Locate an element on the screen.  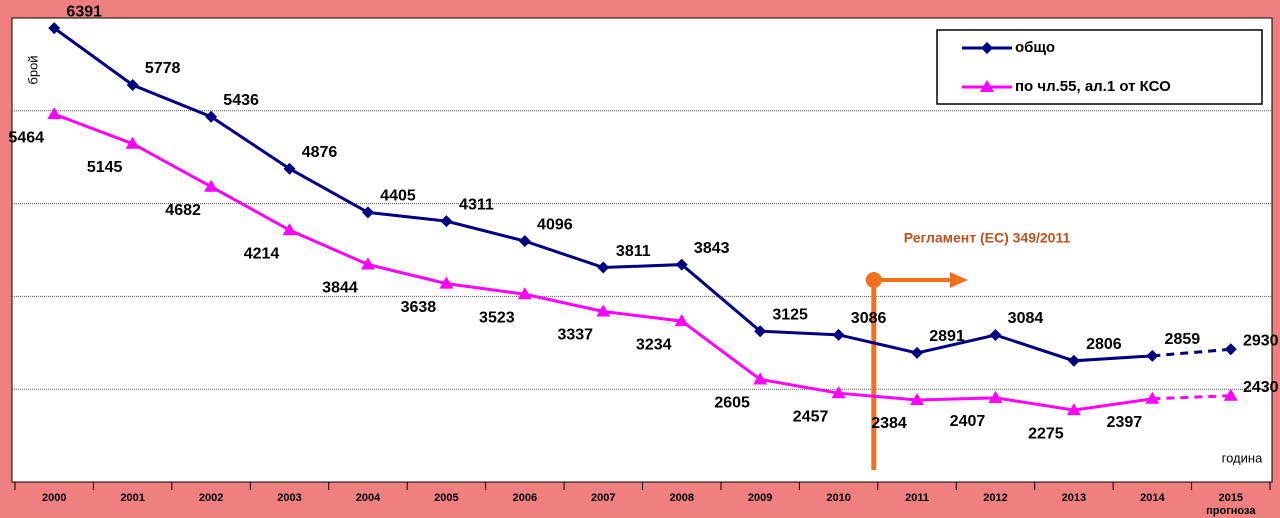
data-label: 4405 is located at coordinates (398, 196).